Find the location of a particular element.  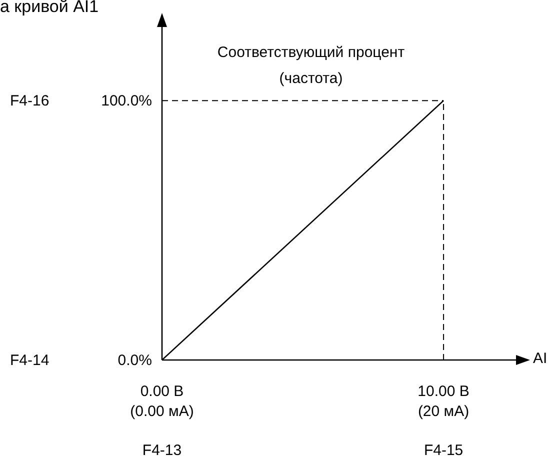

text: (0.00 мА) is located at coordinates (162, 411).